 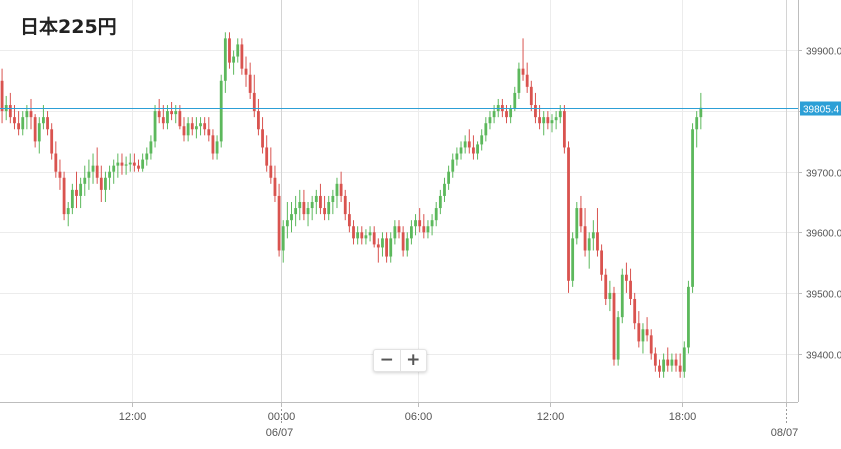 I want to click on x-date-label: 08/07, so click(x=785, y=433).